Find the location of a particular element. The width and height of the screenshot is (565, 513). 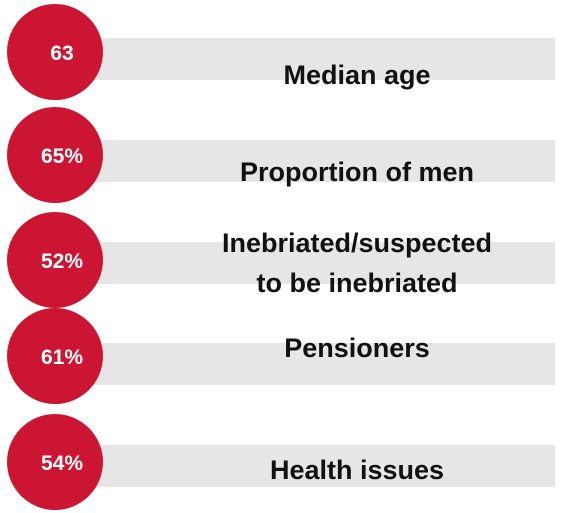

row-label: to be inebriated is located at coordinates (356, 283).